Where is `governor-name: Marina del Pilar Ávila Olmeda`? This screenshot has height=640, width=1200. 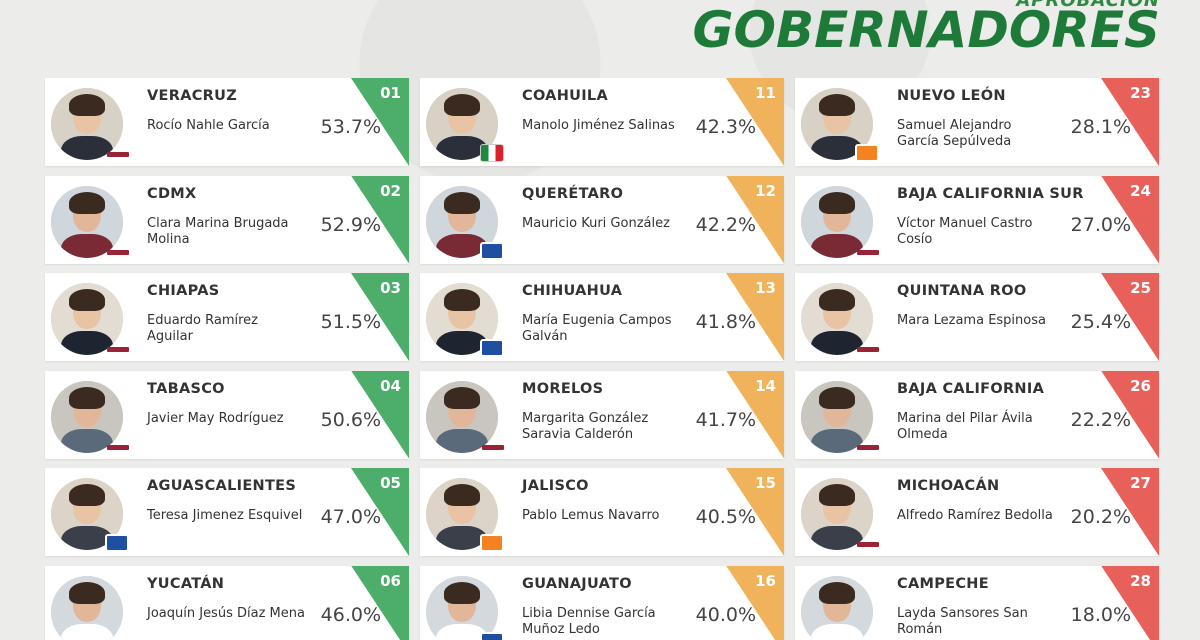 governor-name: Marina del Pilar Ávila Olmeda is located at coordinates (965, 426).